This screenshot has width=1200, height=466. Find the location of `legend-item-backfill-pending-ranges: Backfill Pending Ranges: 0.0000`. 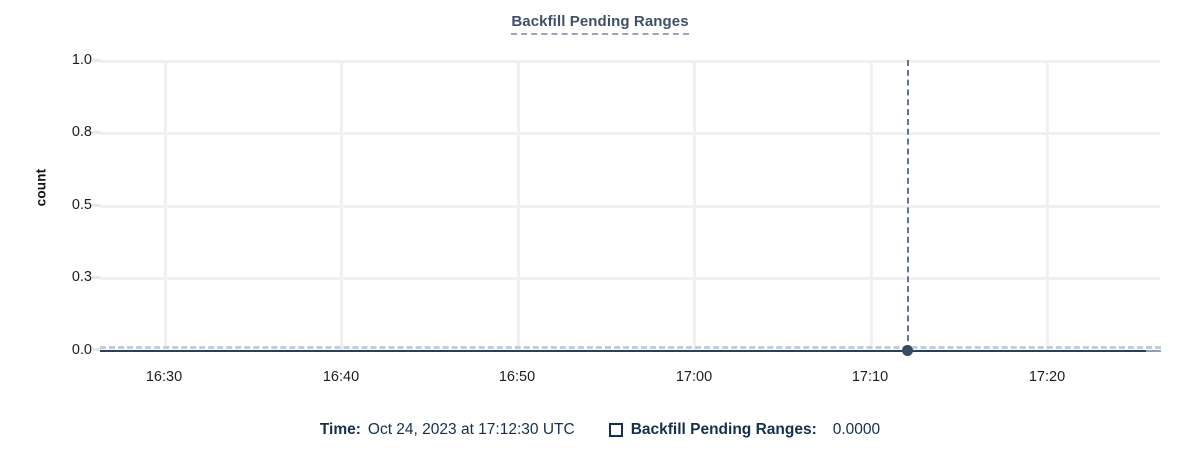

legend-item-backfill-pending-ranges: Backfill Pending Ranges: 0.0000 is located at coordinates (744, 430).